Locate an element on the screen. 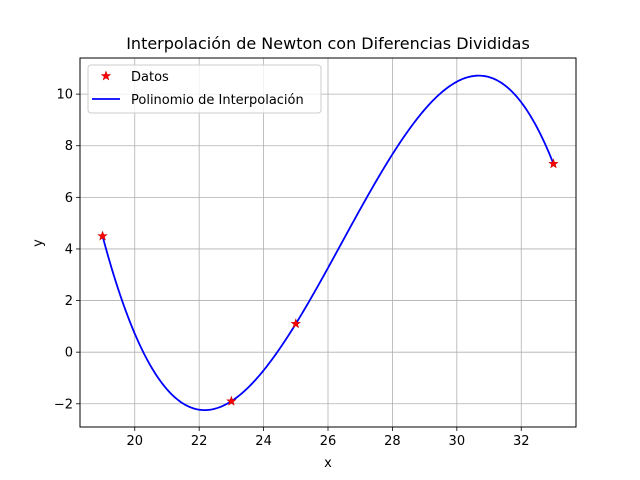 This screenshot has height=480, width=640. x-axis-label: x is located at coordinates (328, 463).